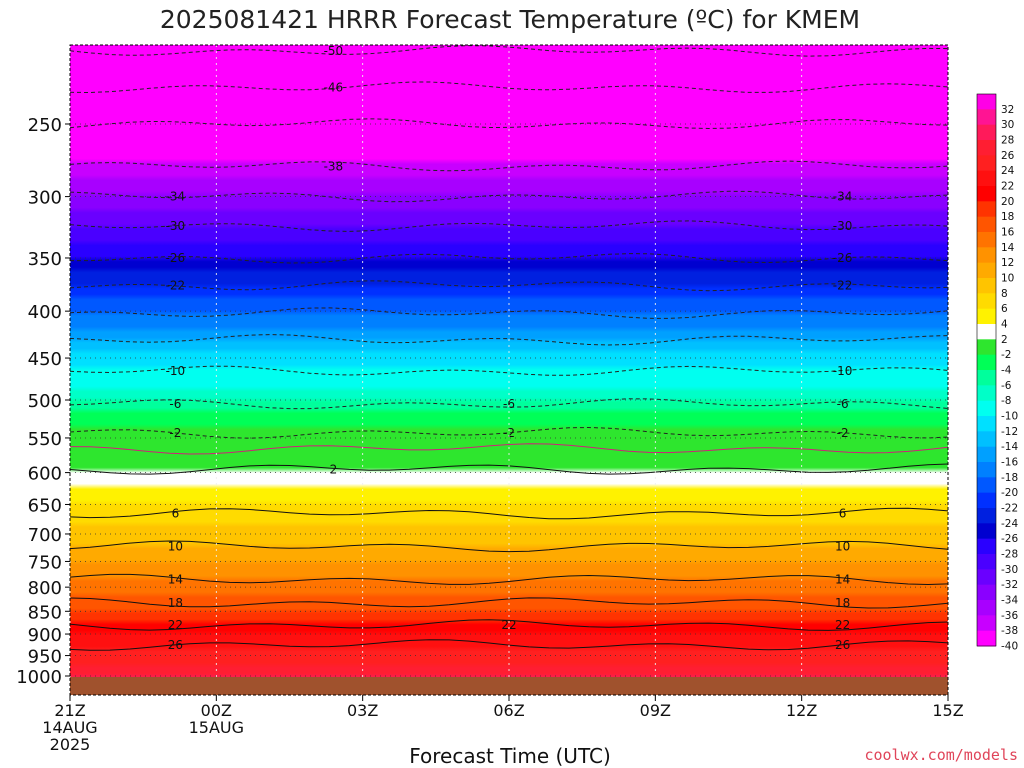 The width and height of the screenshot is (1024, 768). Describe the element at coordinates (45, 506) in the screenshot. I see `y-tick-label: 650` at that location.